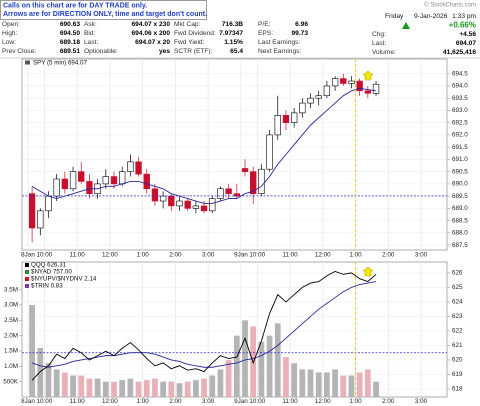 The width and height of the screenshot is (480, 406). What do you see at coordinates (70, 33) in the screenshot?
I see `quote-value: 694.50` at bounding box center [70, 33].